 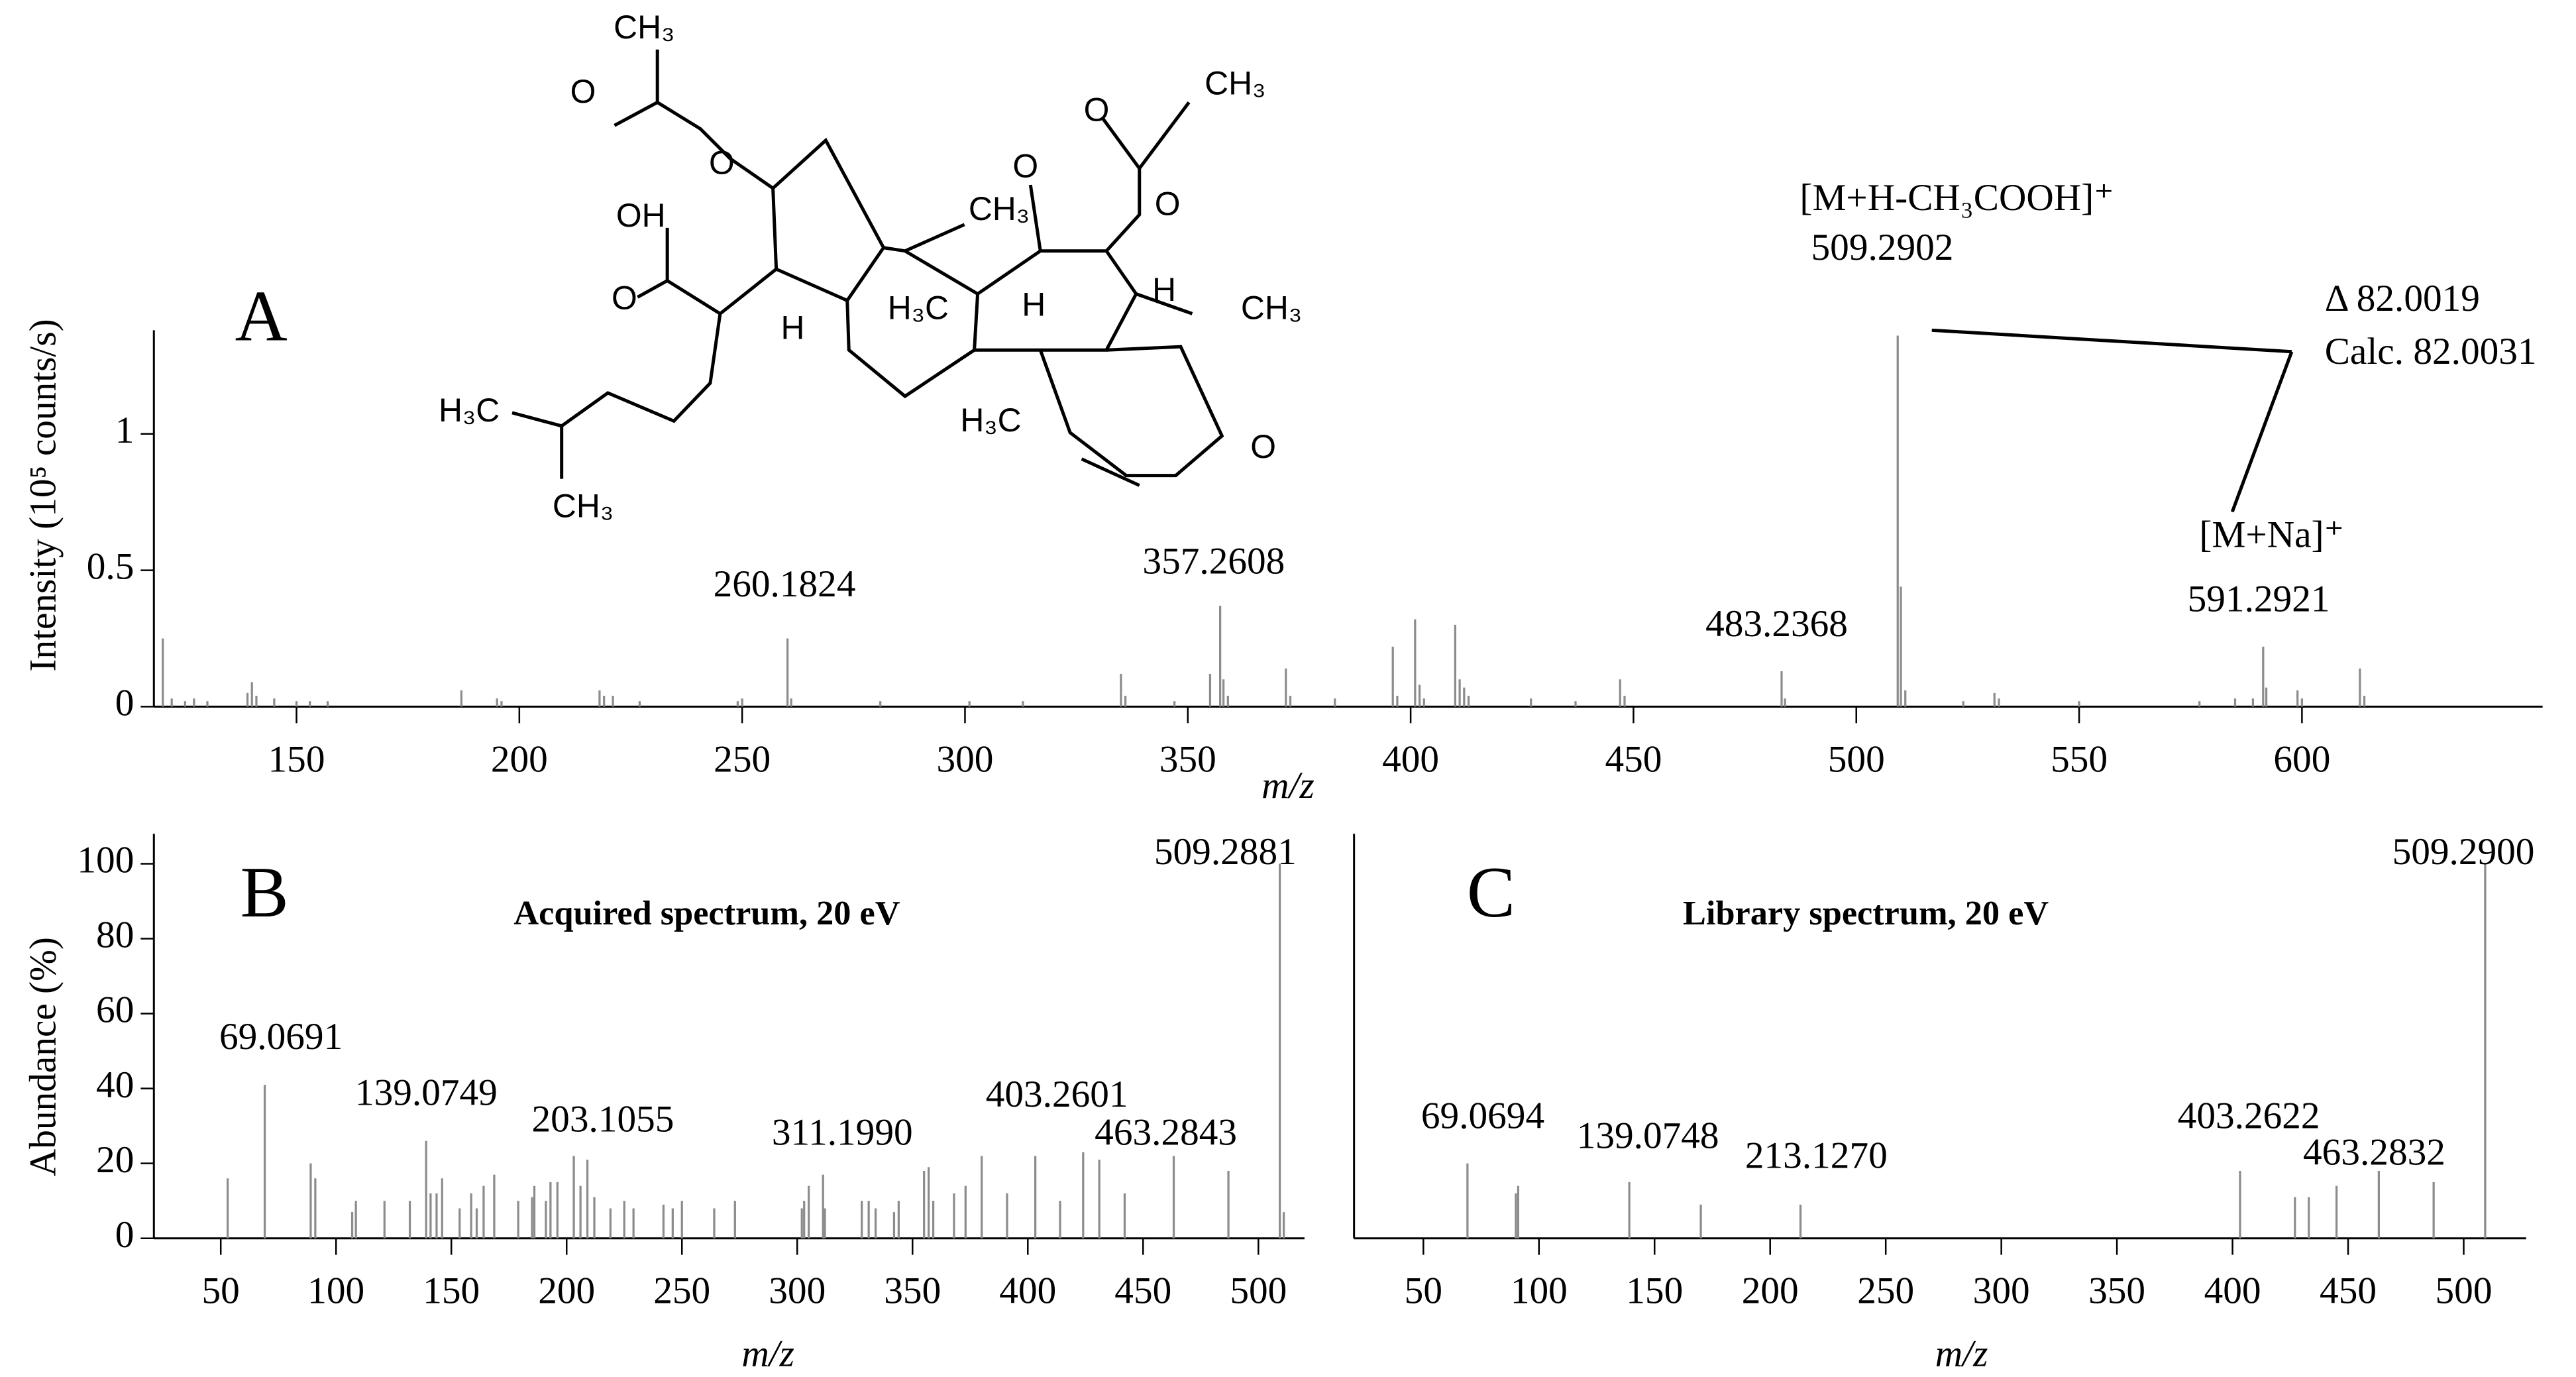 I want to click on peak-label: 203.1055, so click(x=603, y=1119).